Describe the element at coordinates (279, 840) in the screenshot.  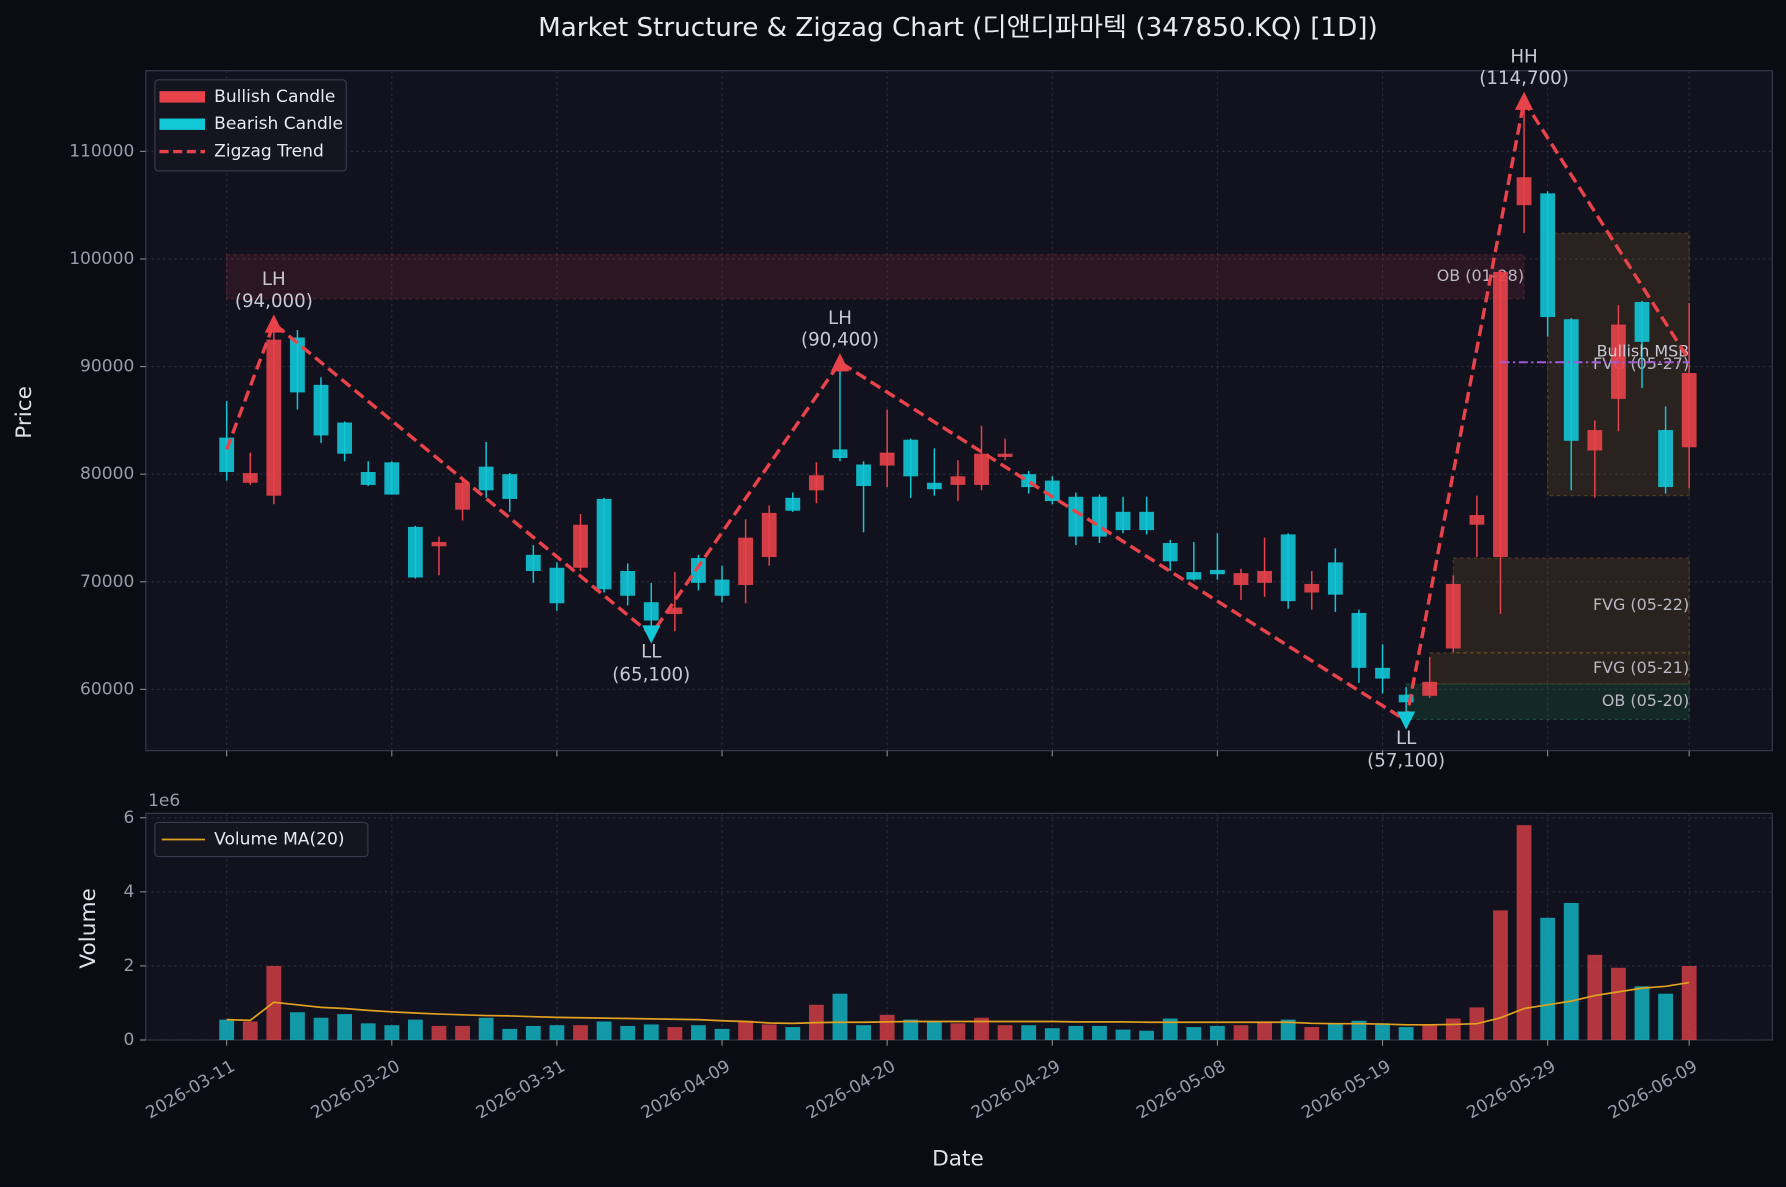
I see `legend-label: Volume MA(20)` at that location.